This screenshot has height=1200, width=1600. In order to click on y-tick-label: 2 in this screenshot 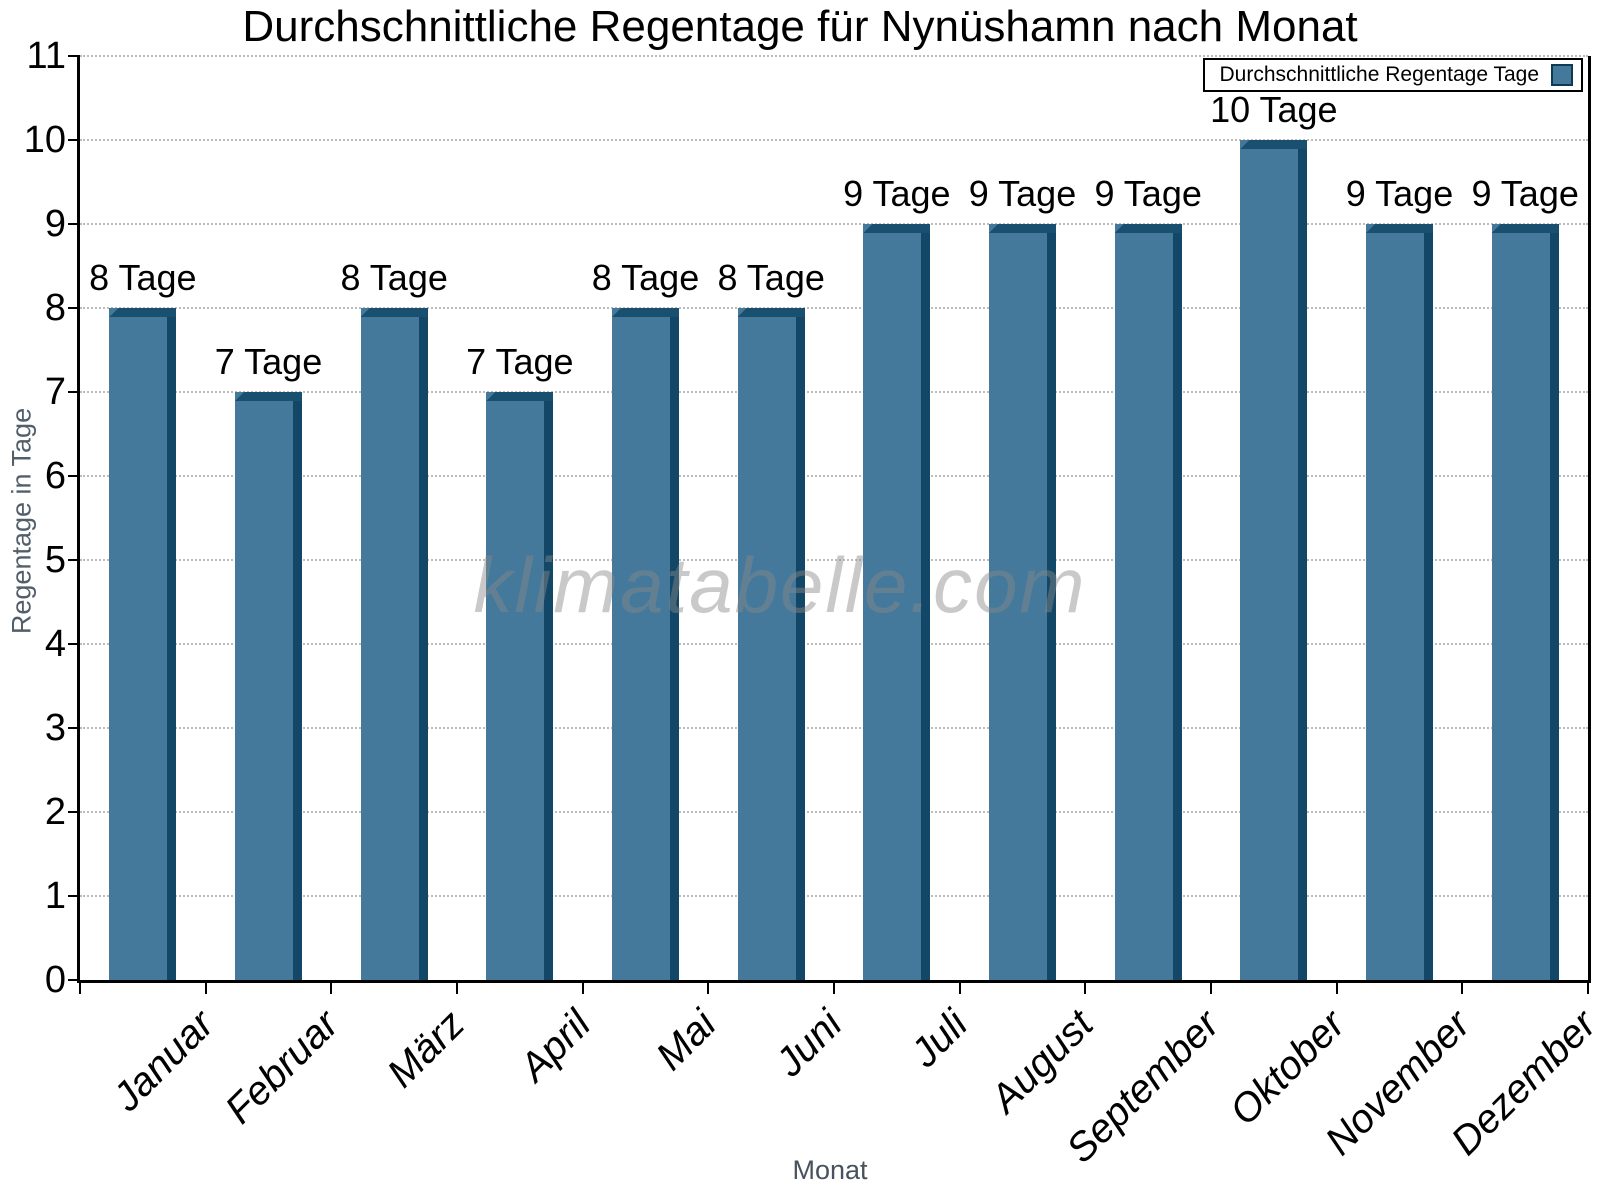, I will do `click(55, 812)`.